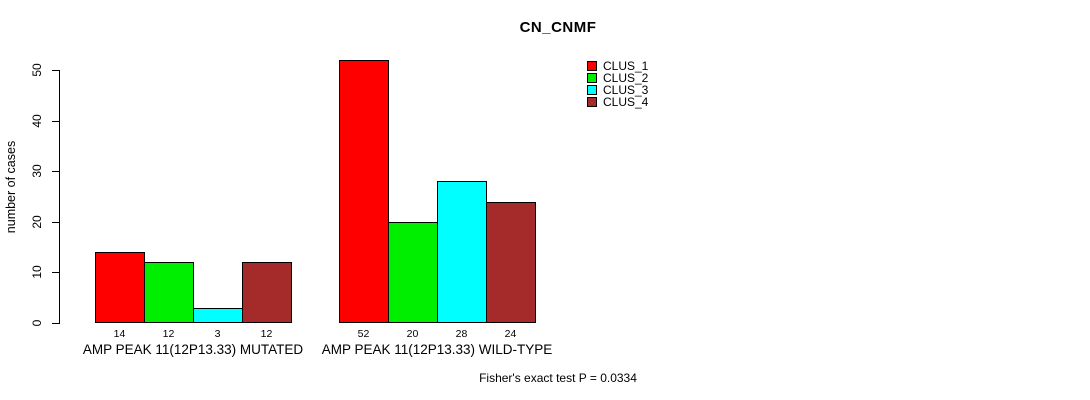  I want to click on y-tick-label: 30, so click(37, 171).